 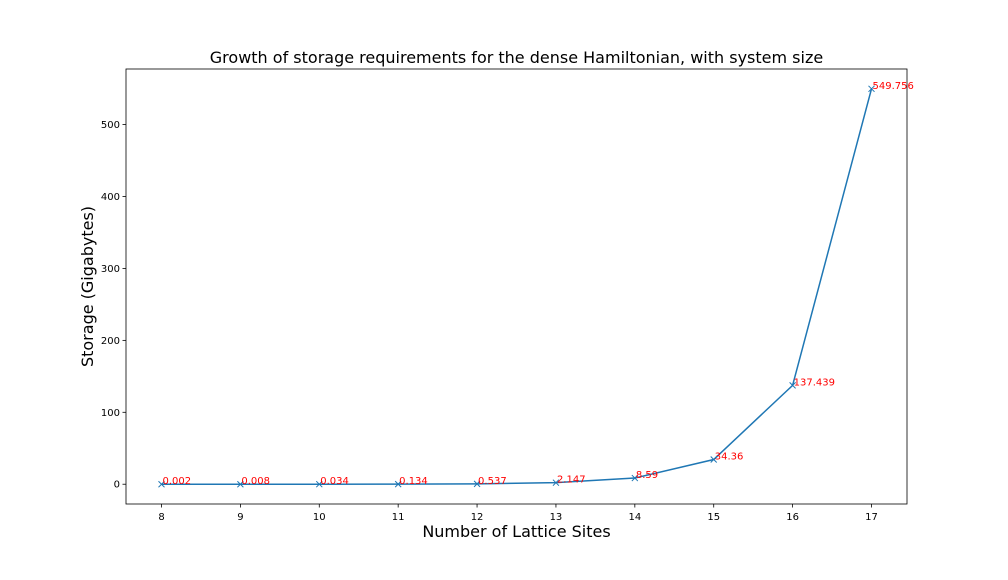 What do you see at coordinates (713, 517) in the screenshot?
I see `x-tick-label: 15` at bounding box center [713, 517].